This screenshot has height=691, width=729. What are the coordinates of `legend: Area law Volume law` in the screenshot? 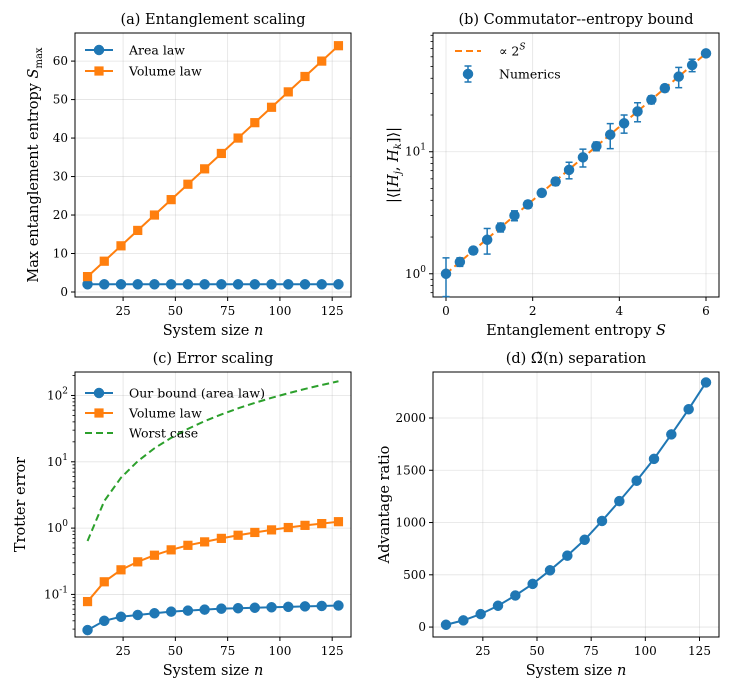 It's located at (143, 61).